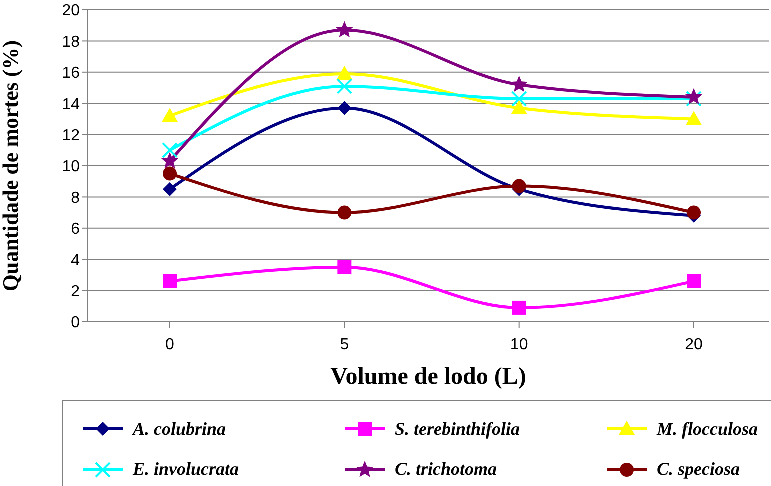 The height and width of the screenshot is (486, 771). Describe the element at coordinates (186, 469) in the screenshot. I see `legend-label: E. involucrata` at that location.